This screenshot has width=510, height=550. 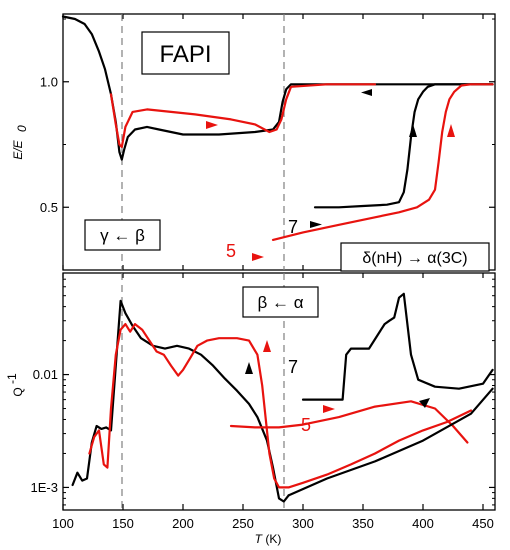 I want to click on top-y-tick-label: 1.0, so click(x=49, y=81).